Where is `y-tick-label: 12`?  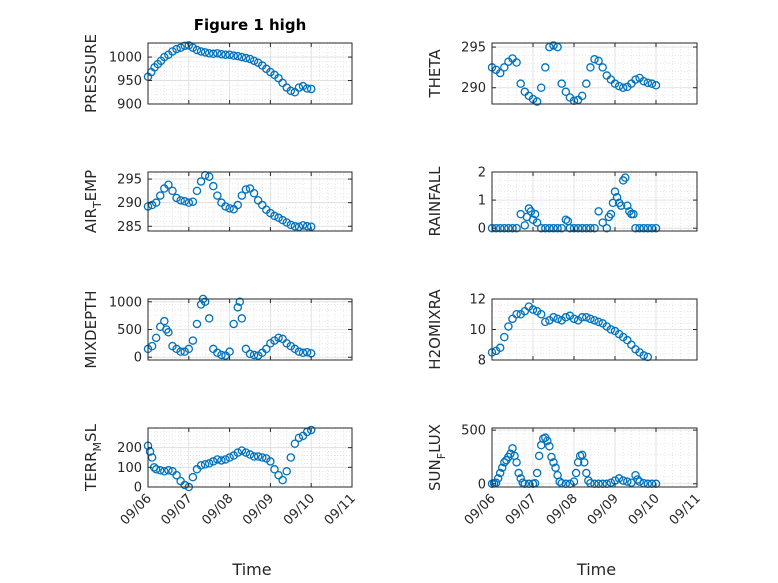 y-tick-label: 12 is located at coordinates (477, 300).